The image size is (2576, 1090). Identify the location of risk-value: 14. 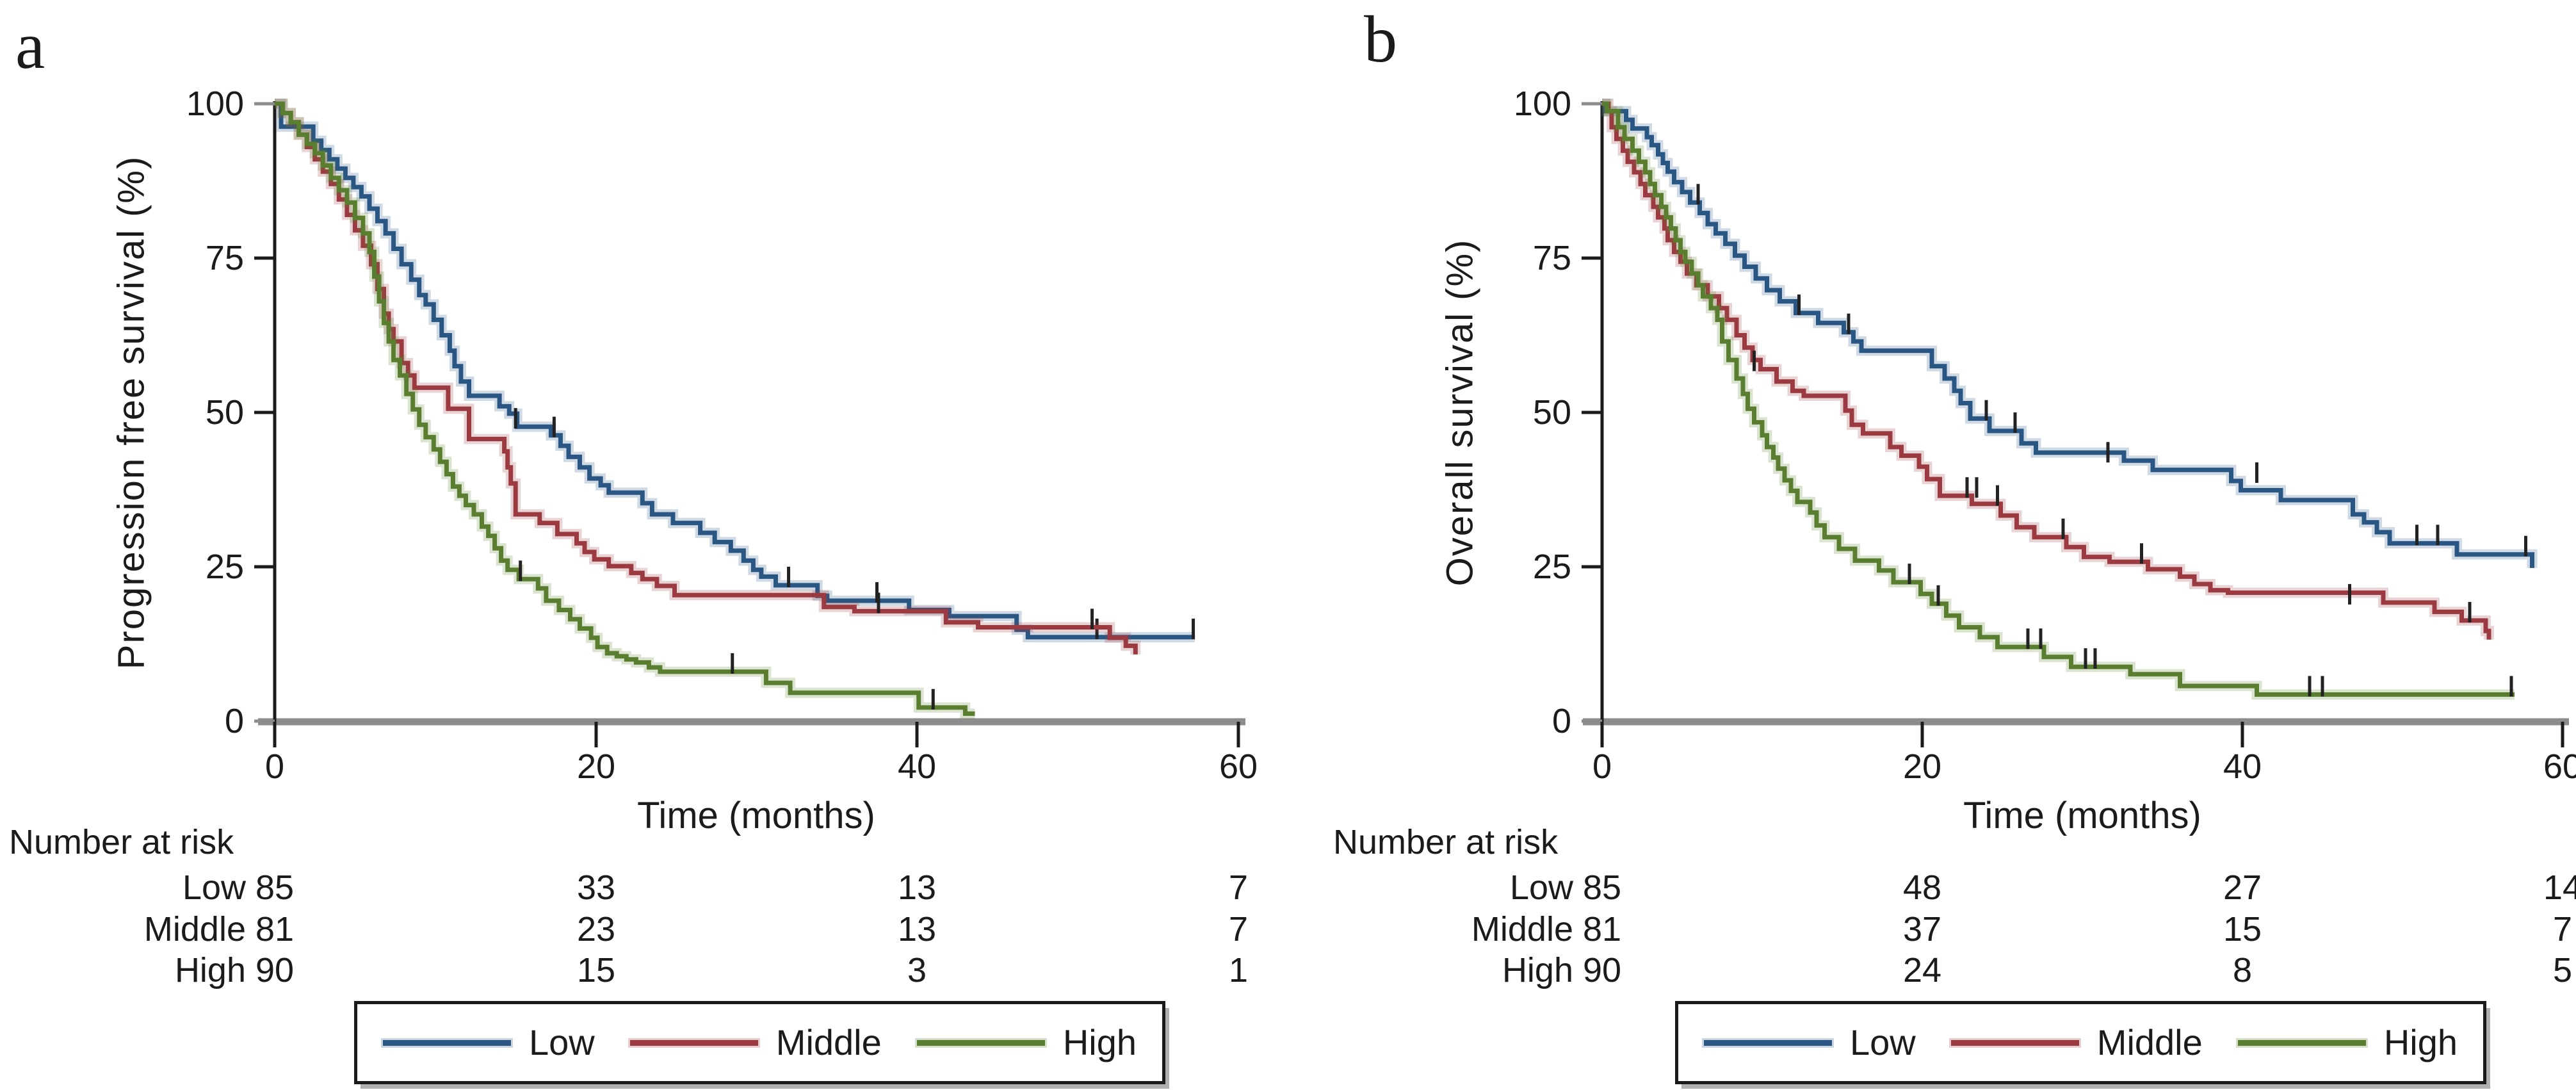
(2559, 887).